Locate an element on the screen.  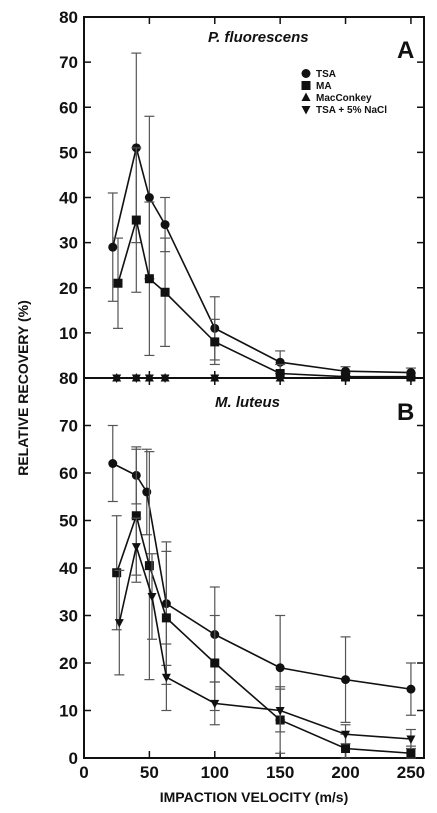
panel-a-title: P. fluorescens is located at coordinates (258, 37).